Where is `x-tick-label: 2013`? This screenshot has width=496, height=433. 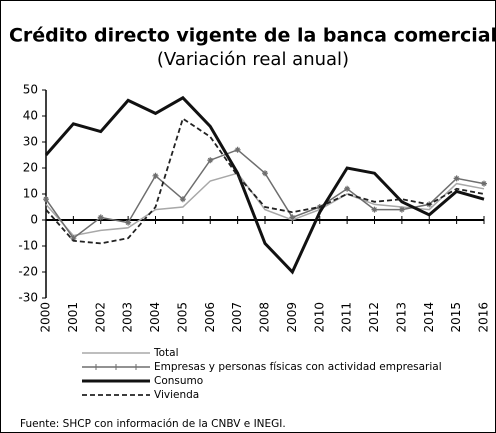 x-tick-label: 2013 is located at coordinates (401, 317).